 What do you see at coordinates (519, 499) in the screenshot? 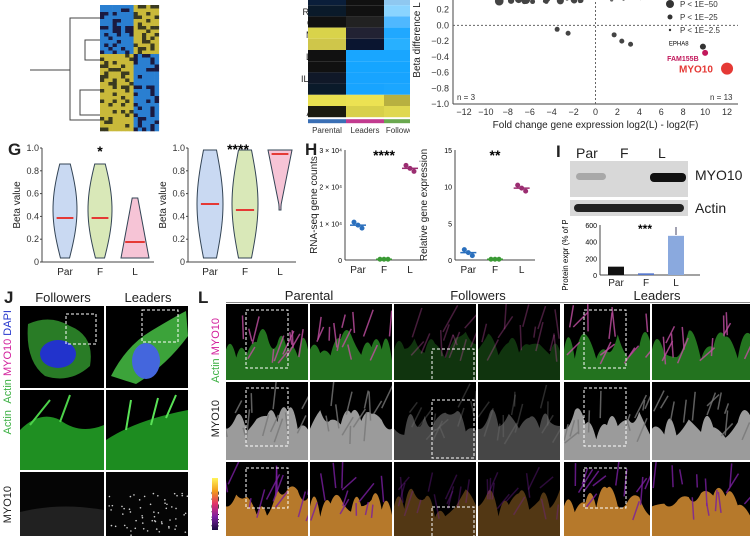
I see `l-micrograph` at bounding box center [519, 499].